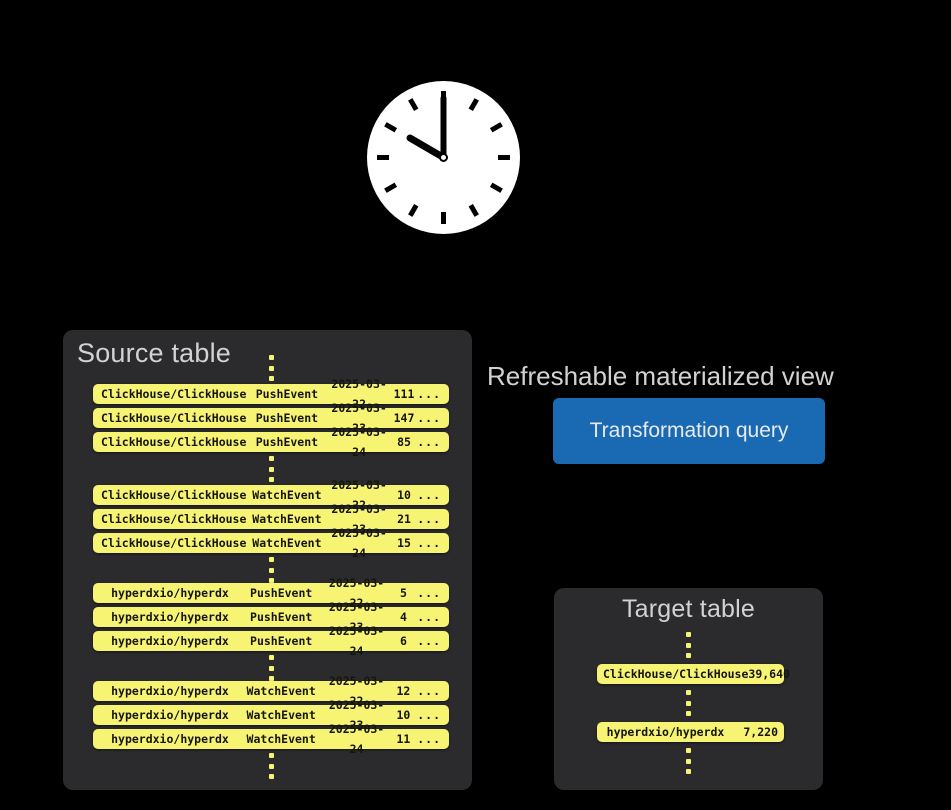 The width and height of the screenshot is (951, 810). What do you see at coordinates (404, 519) in the screenshot?
I see `cell-count: 21` at bounding box center [404, 519].